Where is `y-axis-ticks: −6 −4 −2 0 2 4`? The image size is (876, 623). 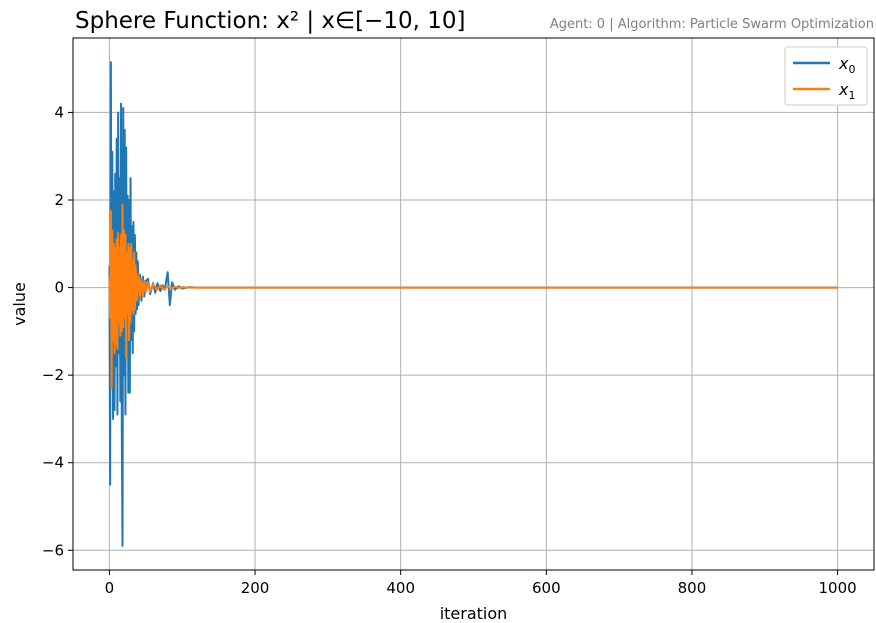 y-axis-ticks: −6 −4 −2 0 2 4 is located at coordinates (57, 331).